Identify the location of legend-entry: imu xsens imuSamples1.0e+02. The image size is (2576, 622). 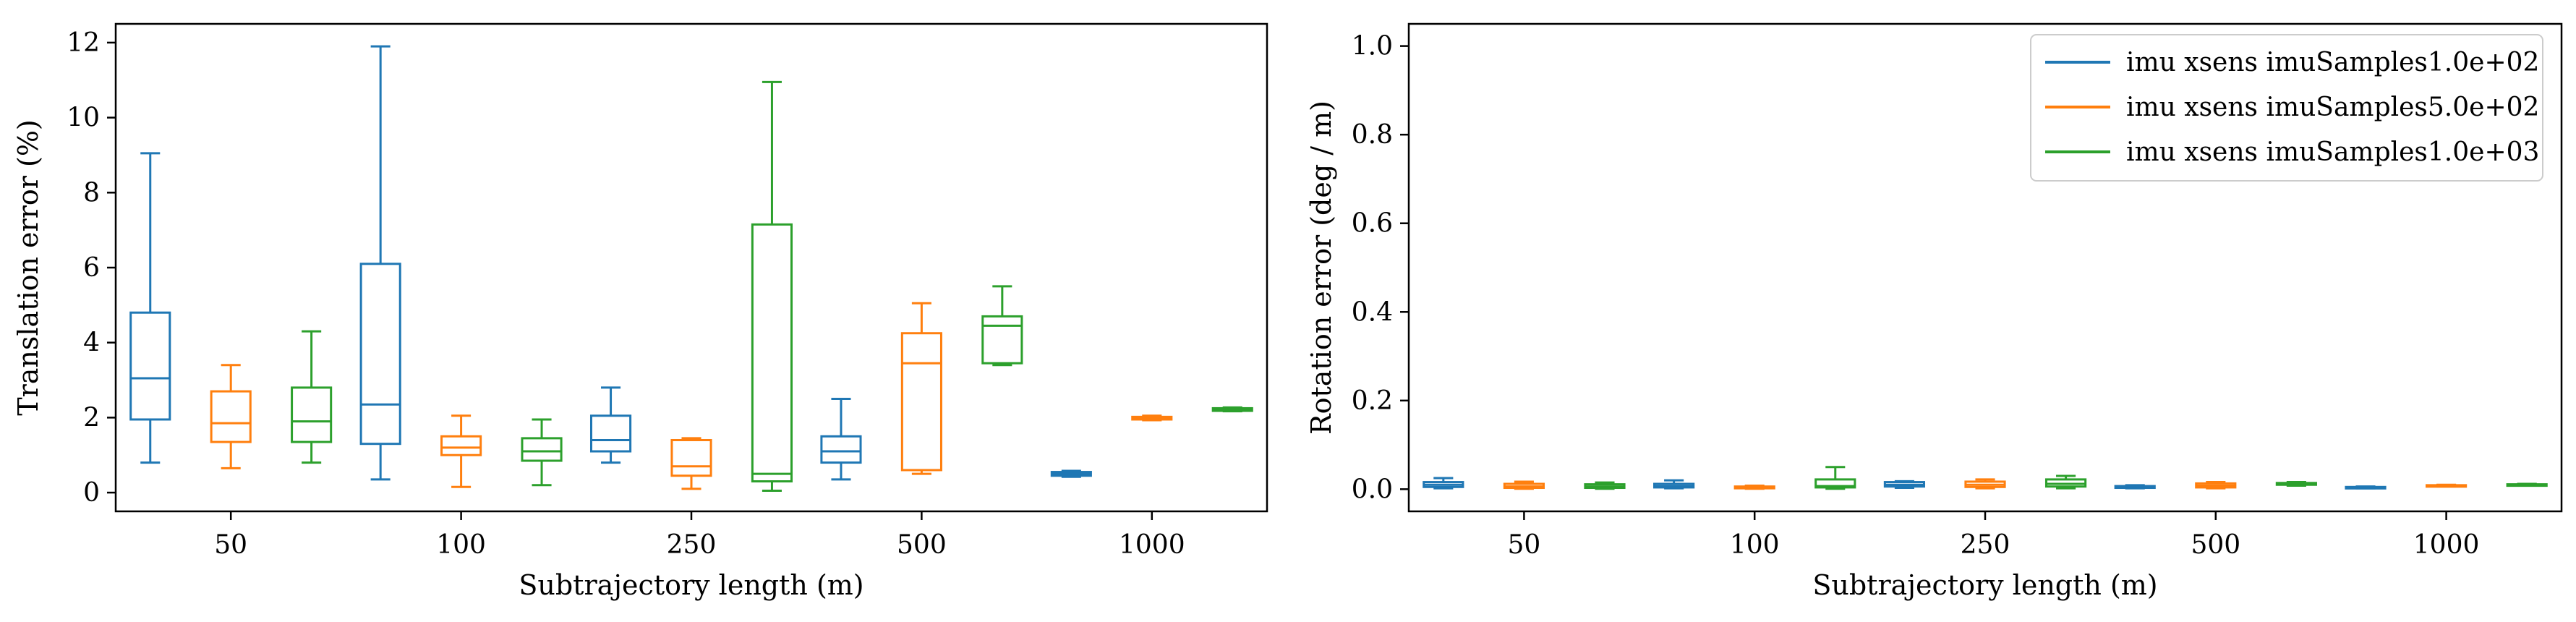
(2292, 62).